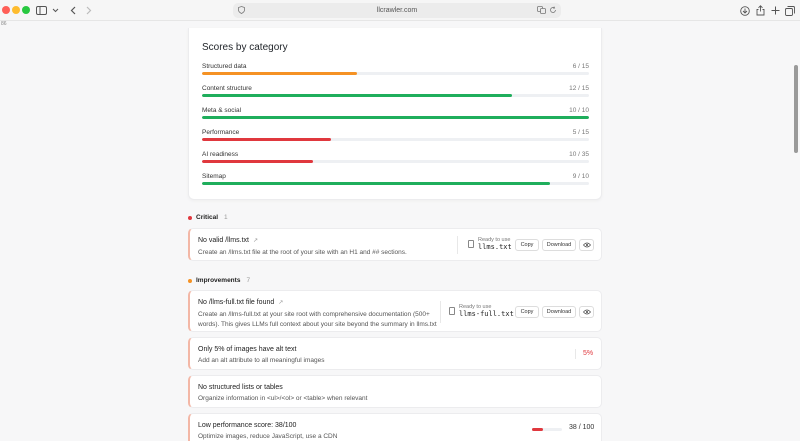  I want to click on ready-file-info: Ready to use llms-full.txt, so click(481, 311).